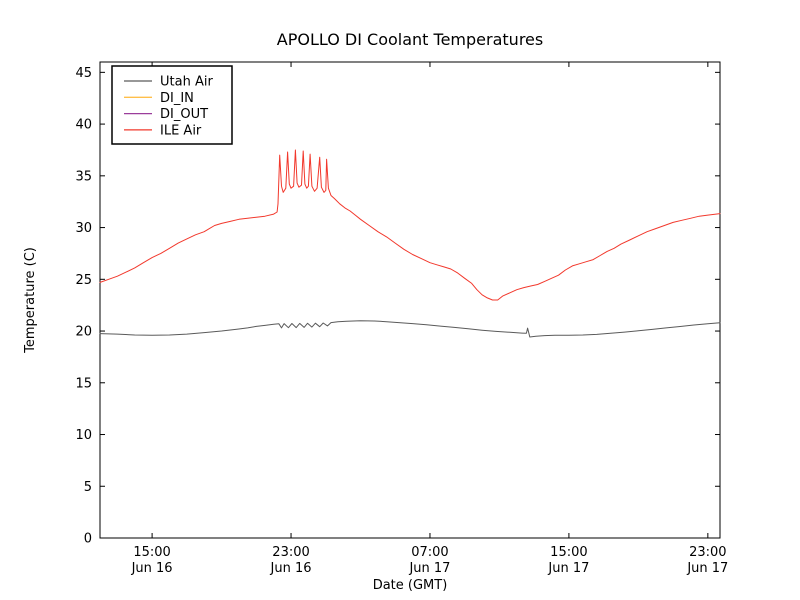 This screenshot has height=600, width=800. Describe the element at coordinates (88, 487) in the screenshot. I see `y-tick-label: 5` at that location.